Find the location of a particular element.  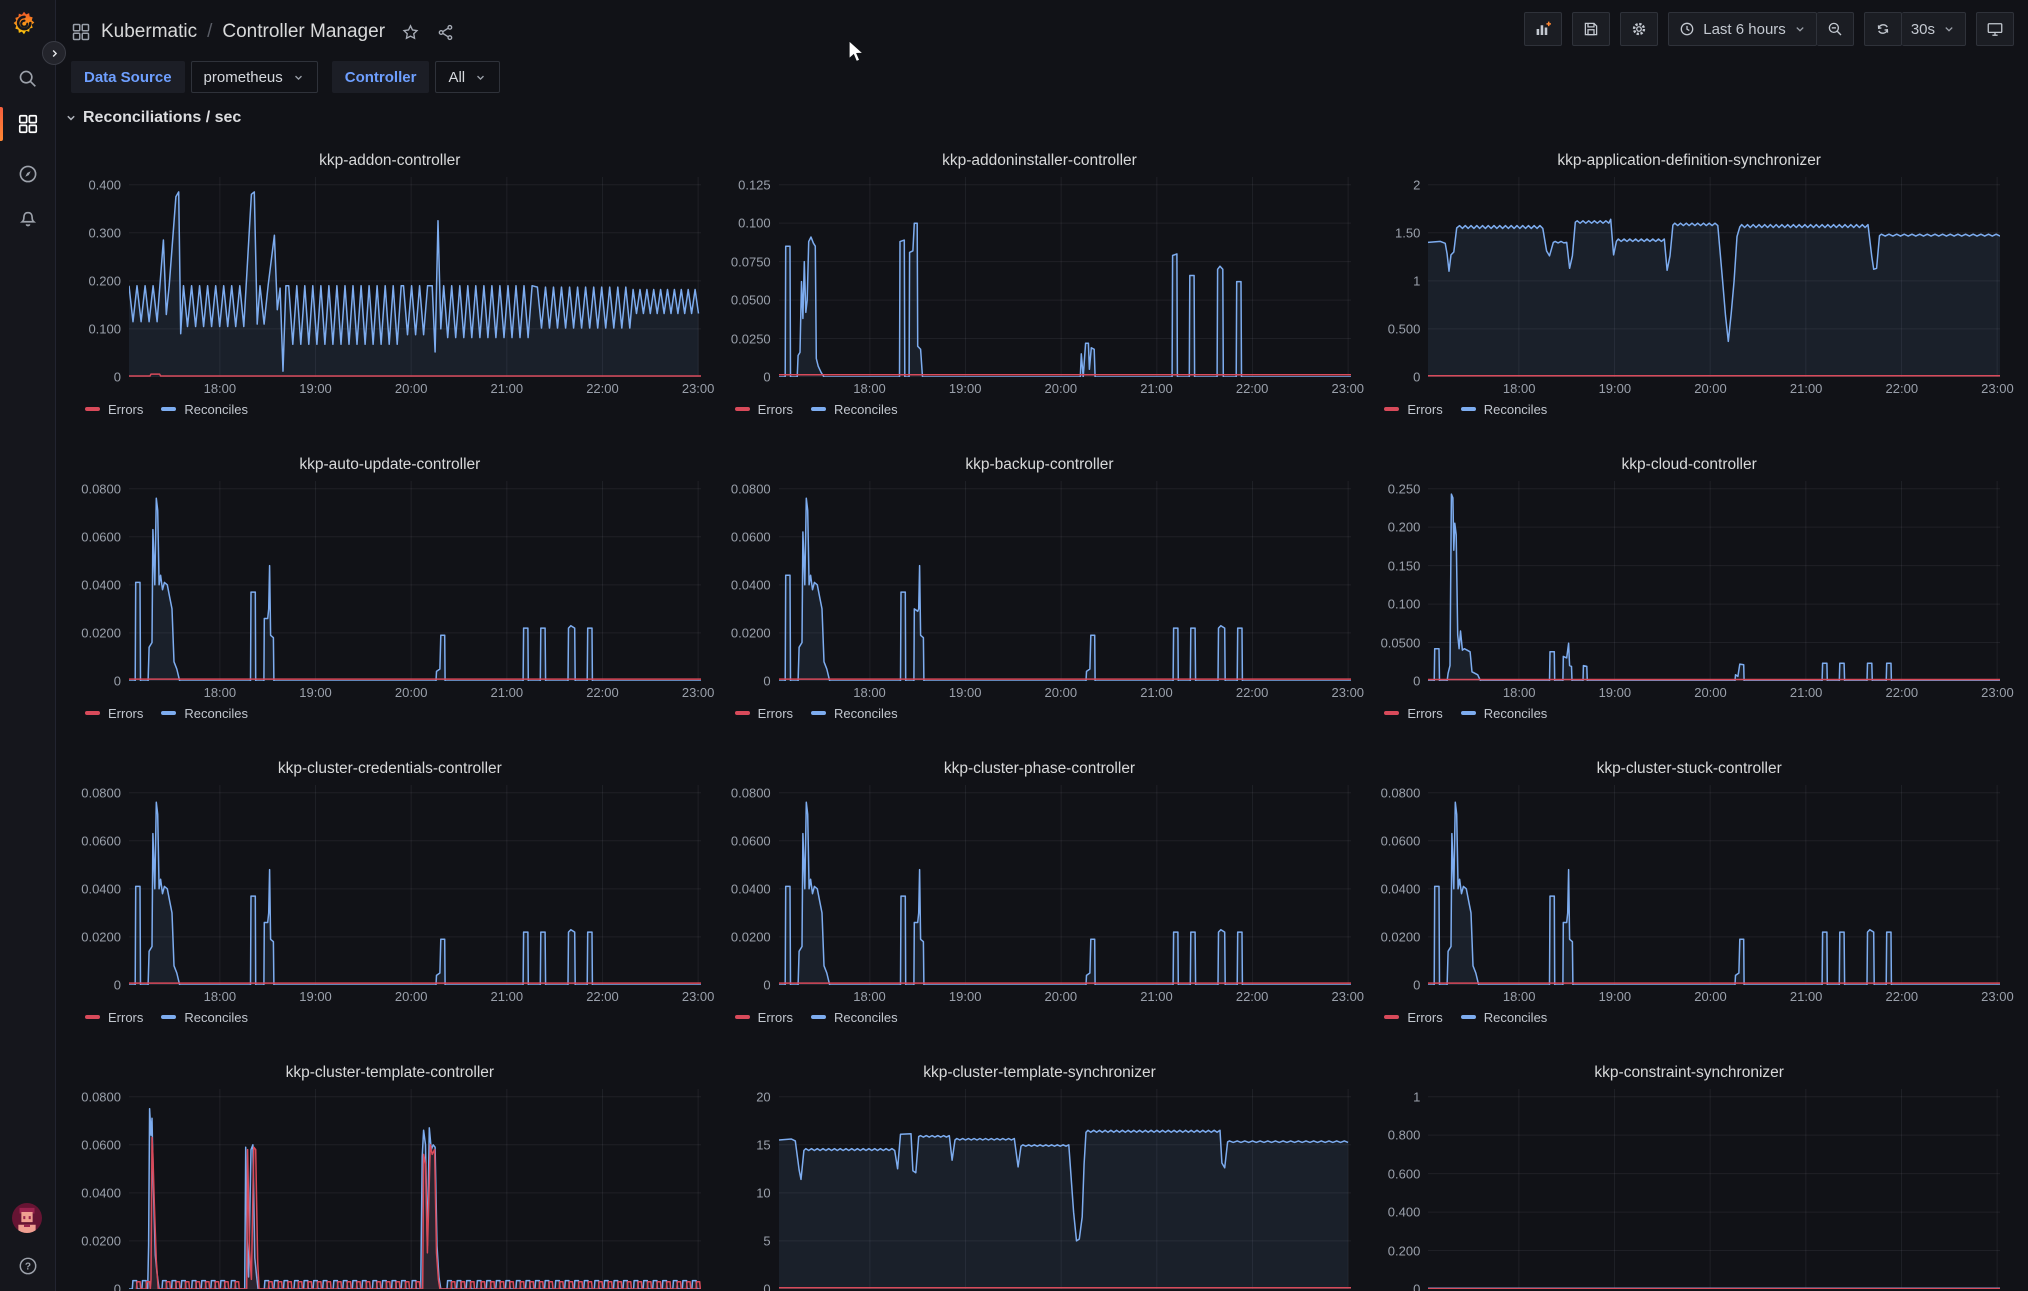

panel-title: kkp-cluster-template-synchronizer is located at coordinates (1039, 1072).